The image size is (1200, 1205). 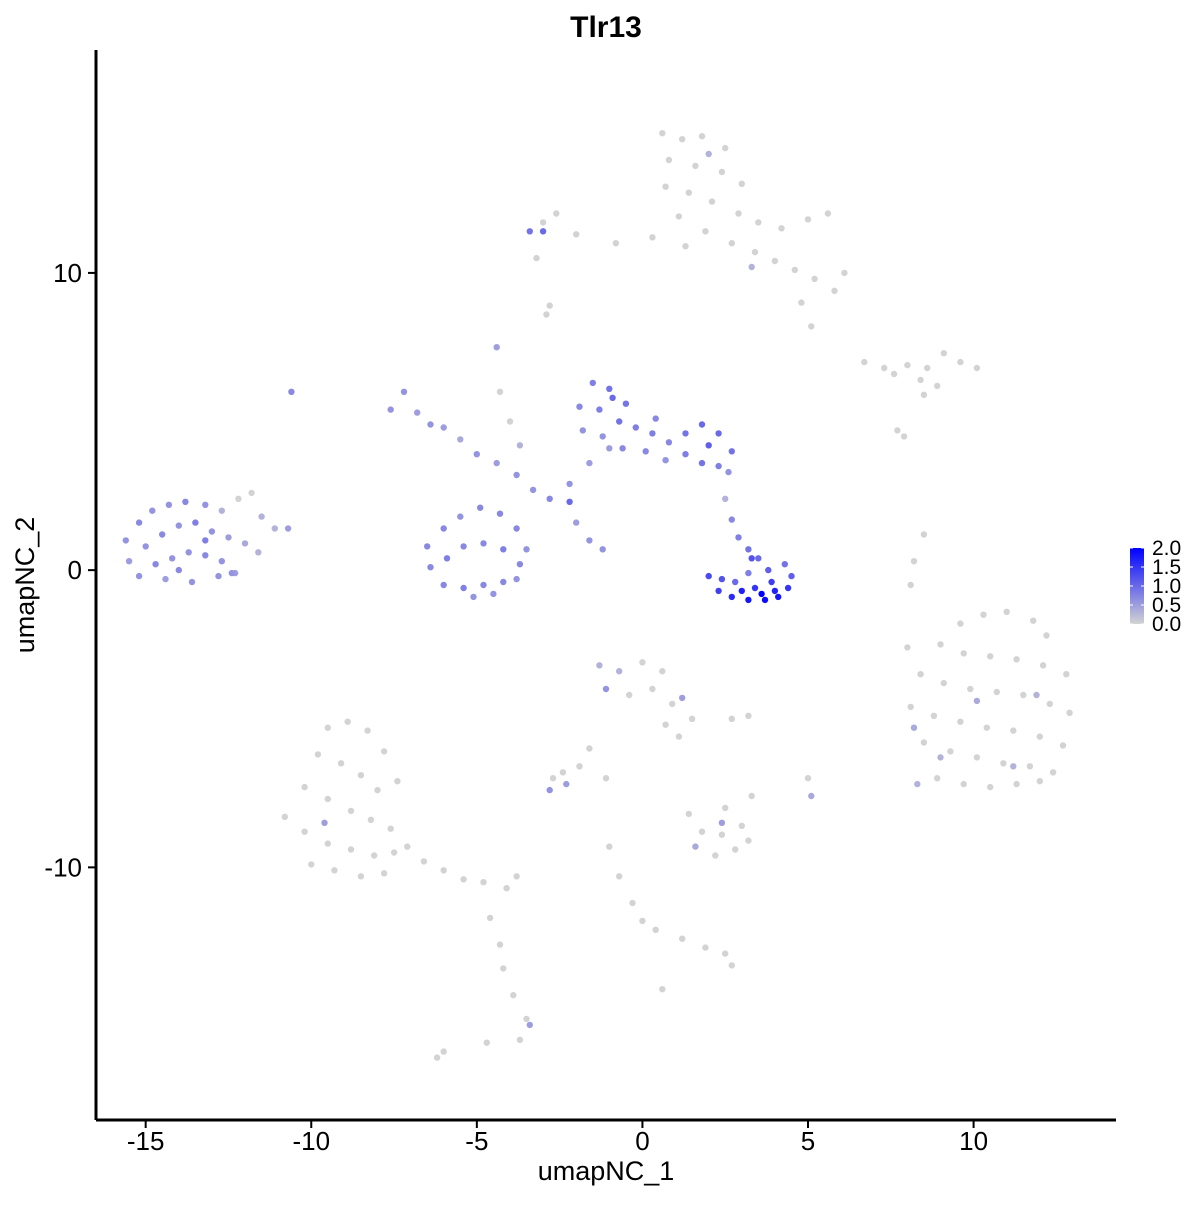 I want to click on legend-label: 0.5, so click(x=1166, y=605).